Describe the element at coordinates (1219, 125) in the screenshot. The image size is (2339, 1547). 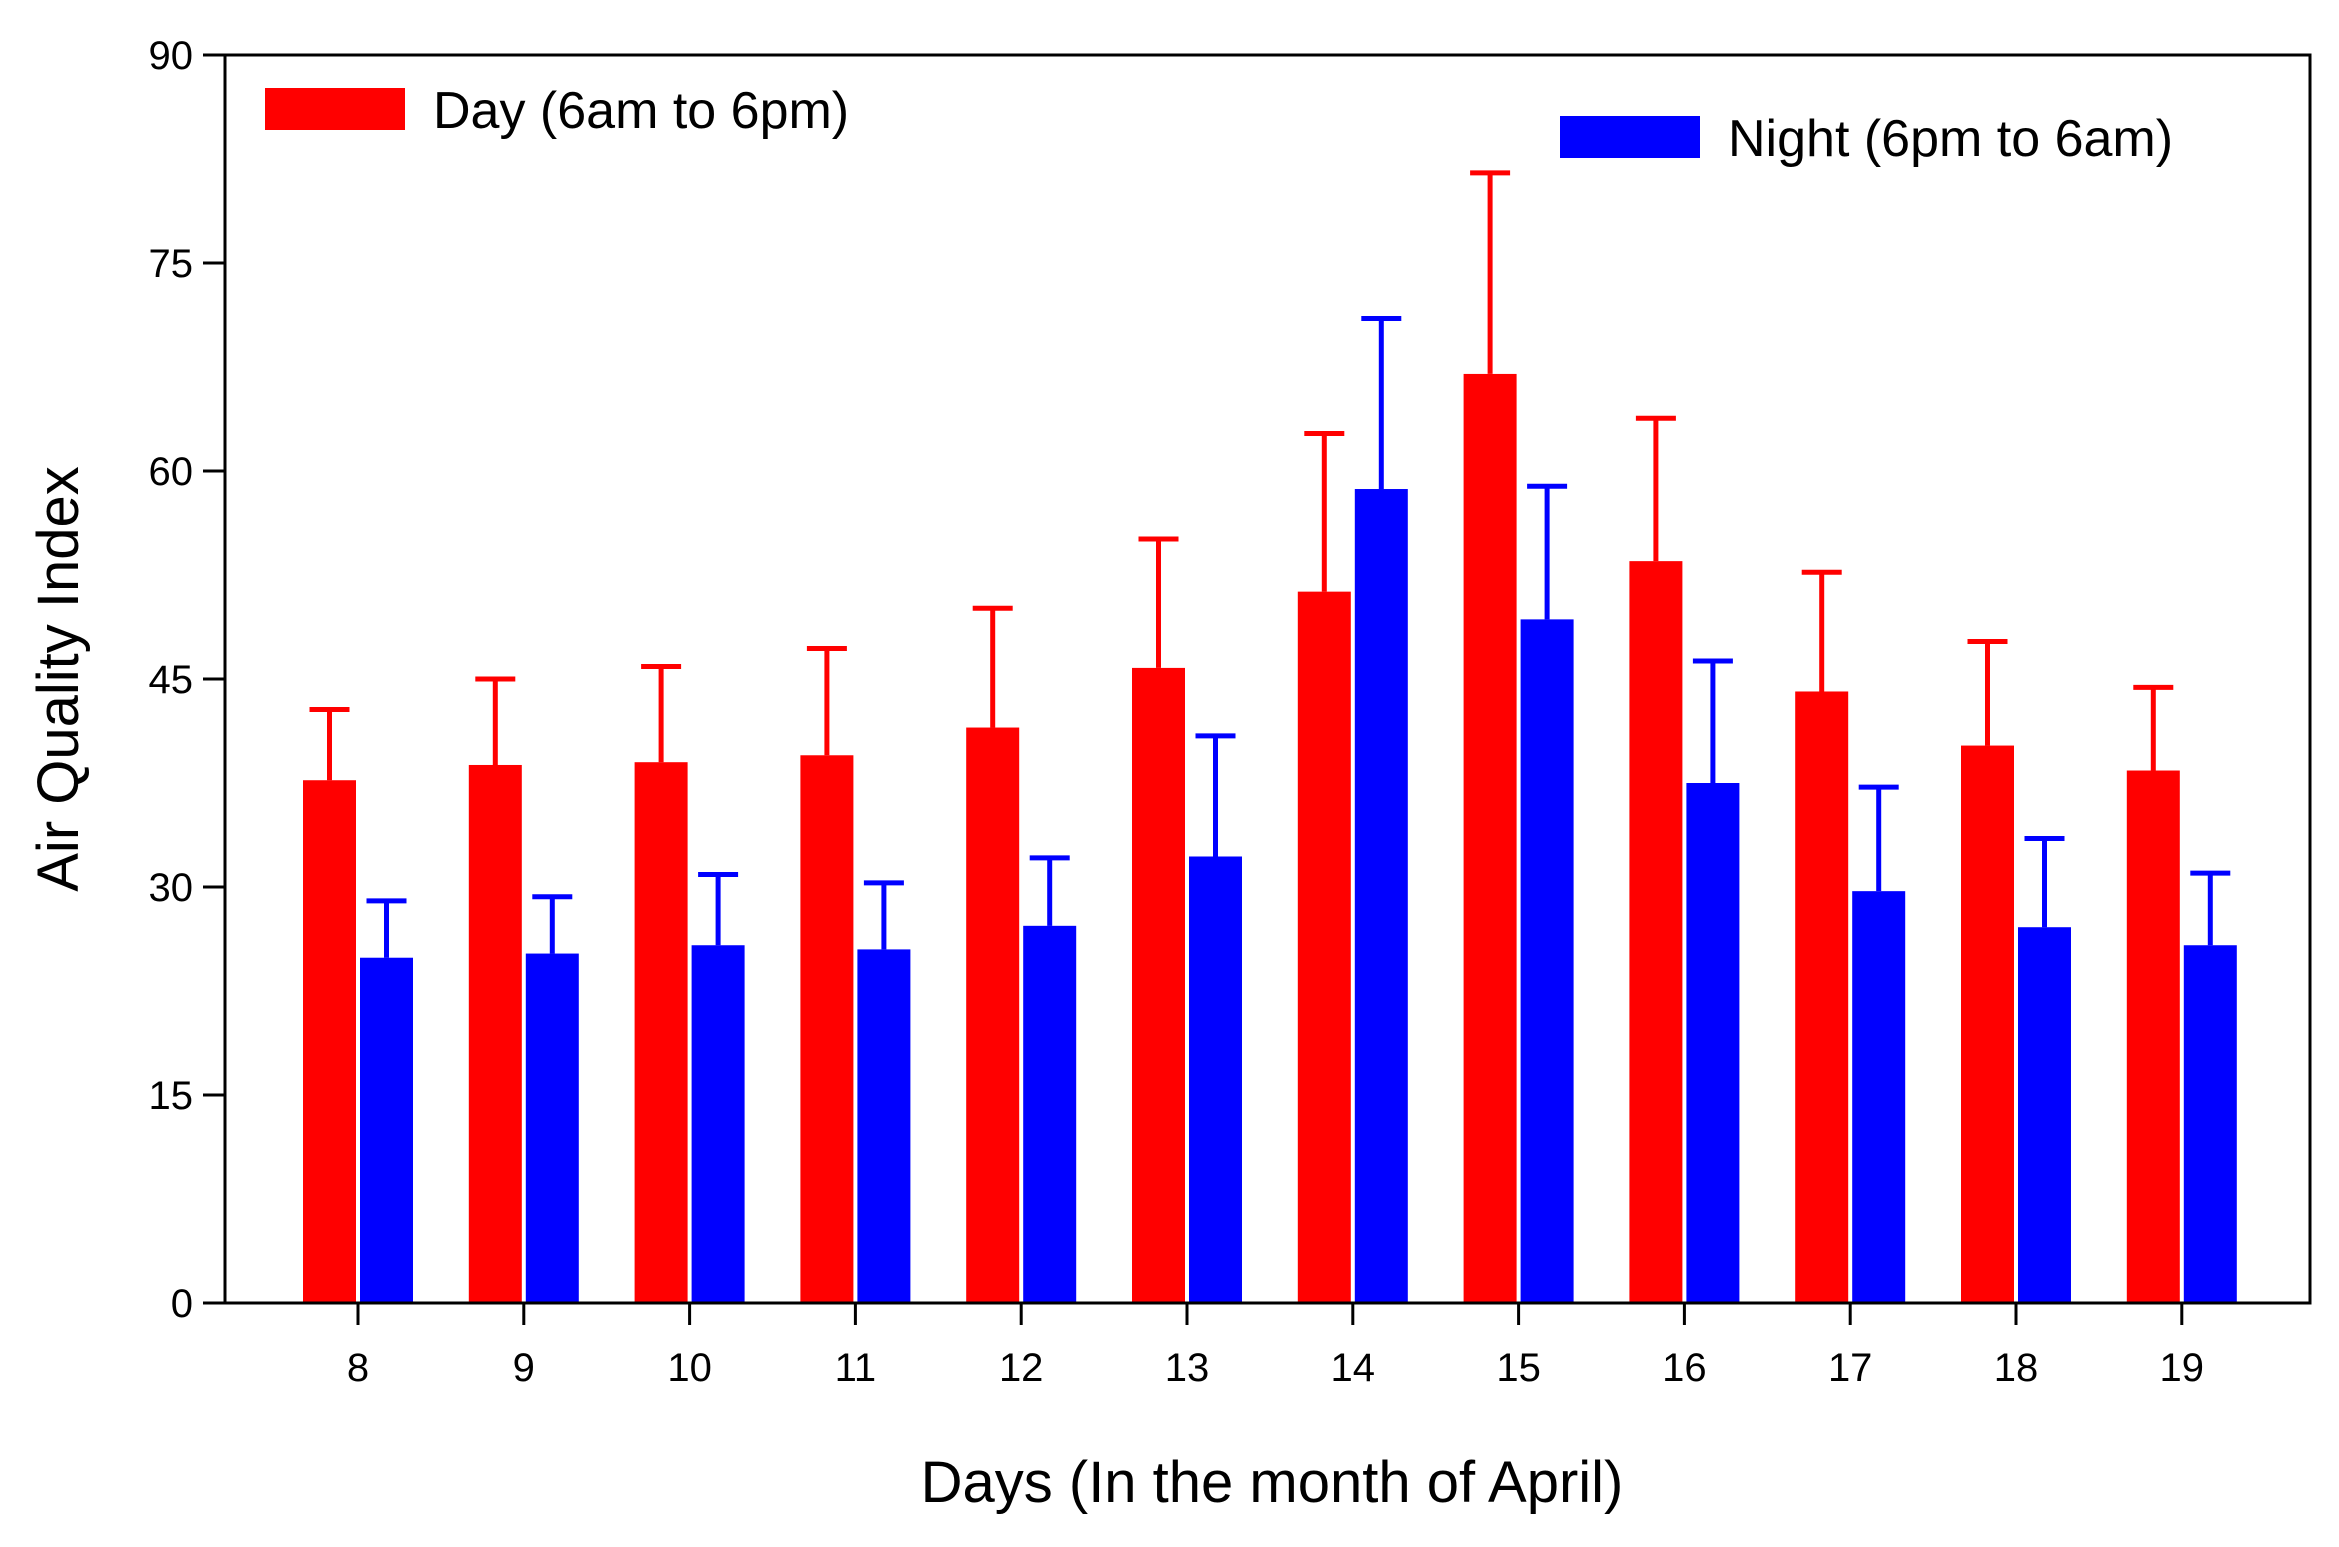
I see `legend: Day (6am to 6pm) Night (6pm to 6am)` at that location.